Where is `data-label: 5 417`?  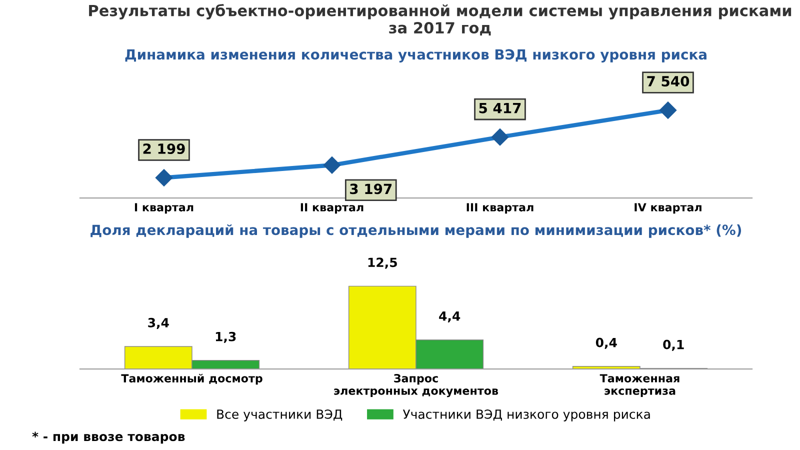
data-label: 5 417 is located at coordinates (500, 108).